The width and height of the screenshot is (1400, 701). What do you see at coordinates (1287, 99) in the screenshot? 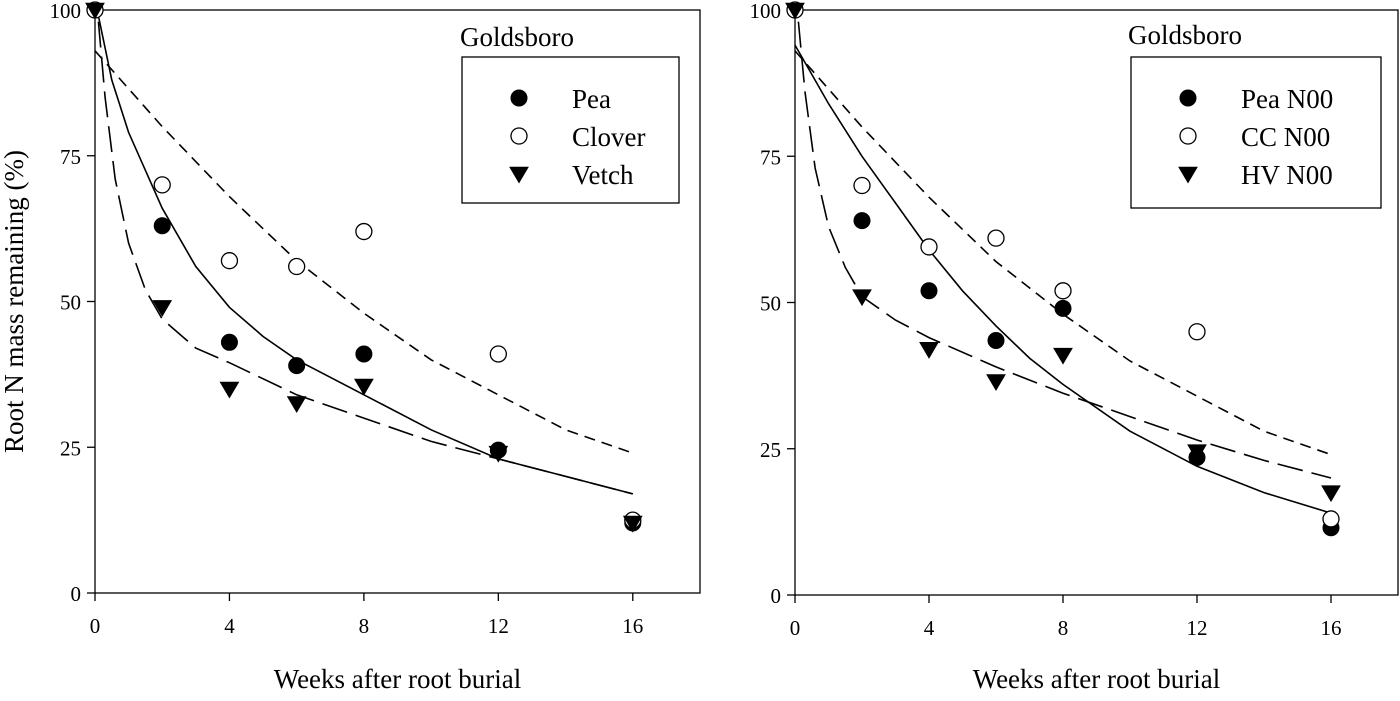
I see `legend-label: Pea N00` at bounding box center [1287, 99].